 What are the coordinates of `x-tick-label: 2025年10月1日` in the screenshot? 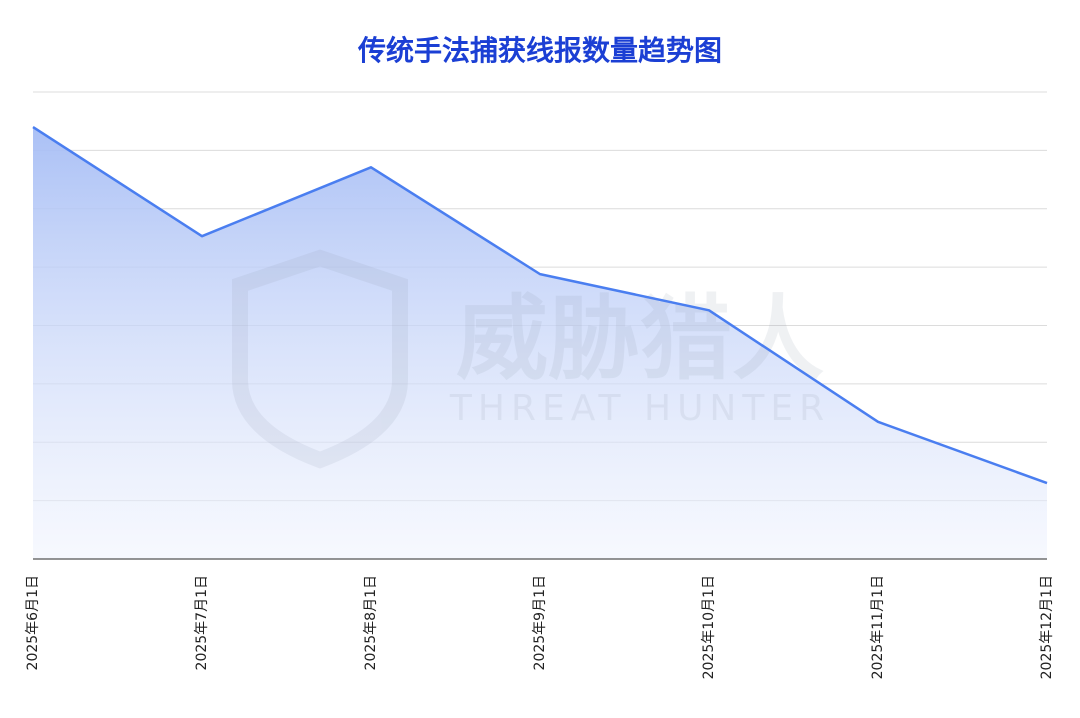 It's located at (709, 627).